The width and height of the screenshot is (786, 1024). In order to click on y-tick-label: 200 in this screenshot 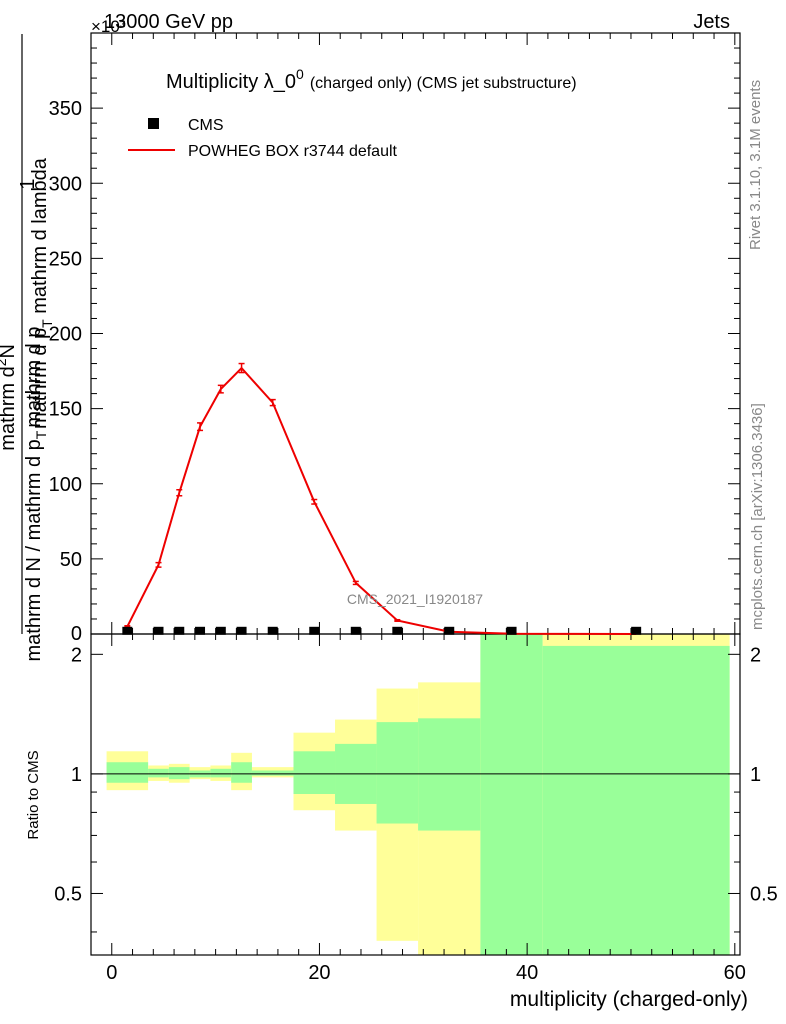, I will do `click(65, 335)`.